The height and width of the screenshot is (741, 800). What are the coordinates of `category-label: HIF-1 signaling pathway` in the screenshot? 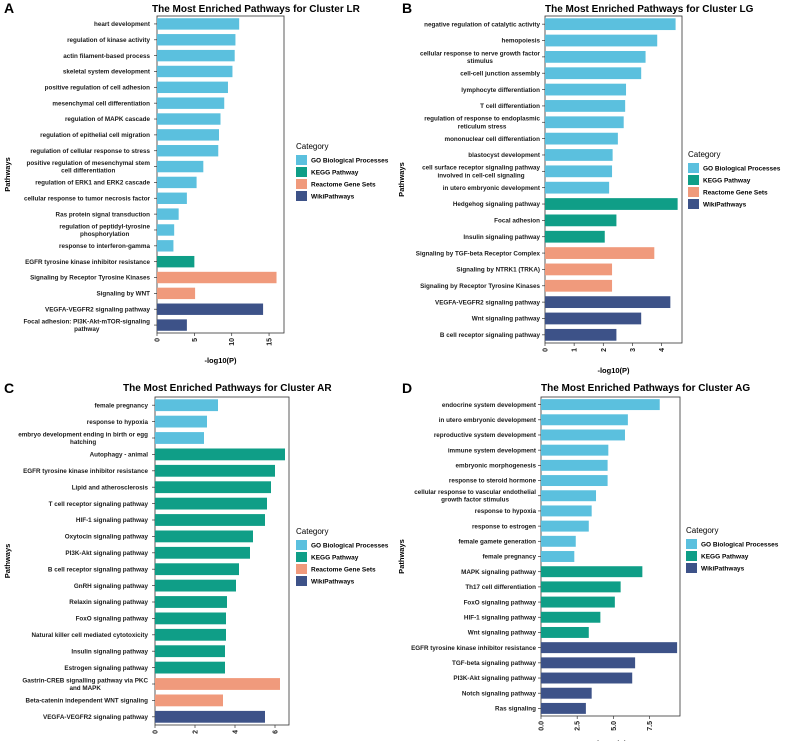 It's located at (500, 617).